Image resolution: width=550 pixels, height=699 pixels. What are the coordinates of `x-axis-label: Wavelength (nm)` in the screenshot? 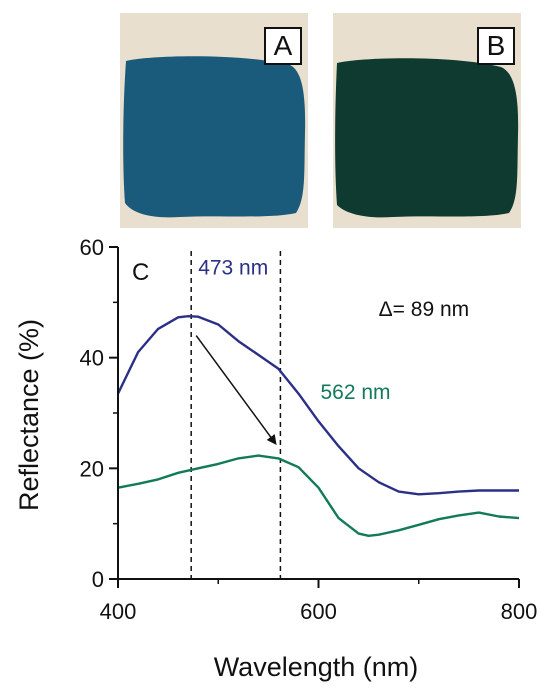 It's located at (316, 667).